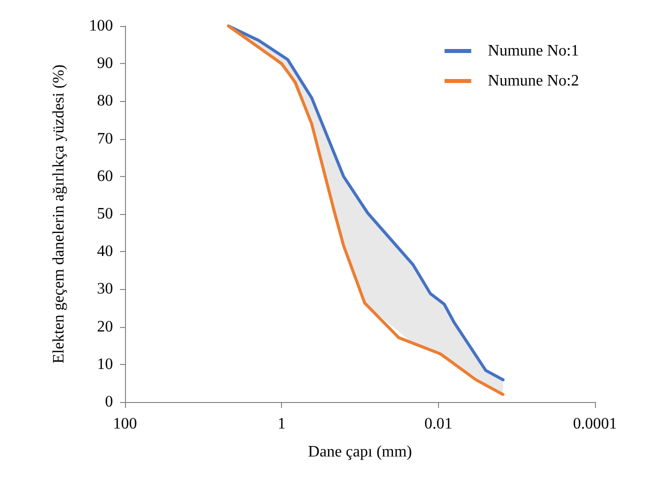 The image size is (652, 496). I want to click on y-tick-label: 70, so click(105, 139).